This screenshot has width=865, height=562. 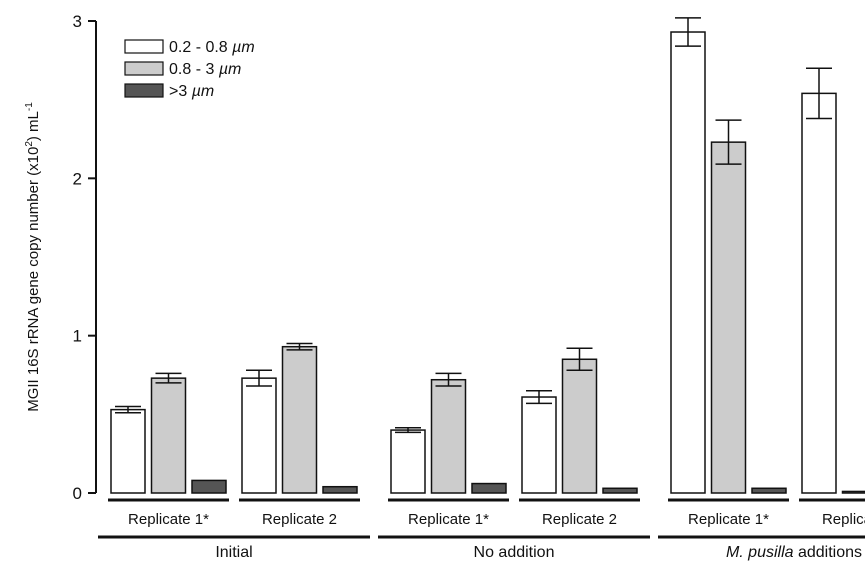 I want to click on group-label-italic: M. pusilla, so click(x=760, y=552).